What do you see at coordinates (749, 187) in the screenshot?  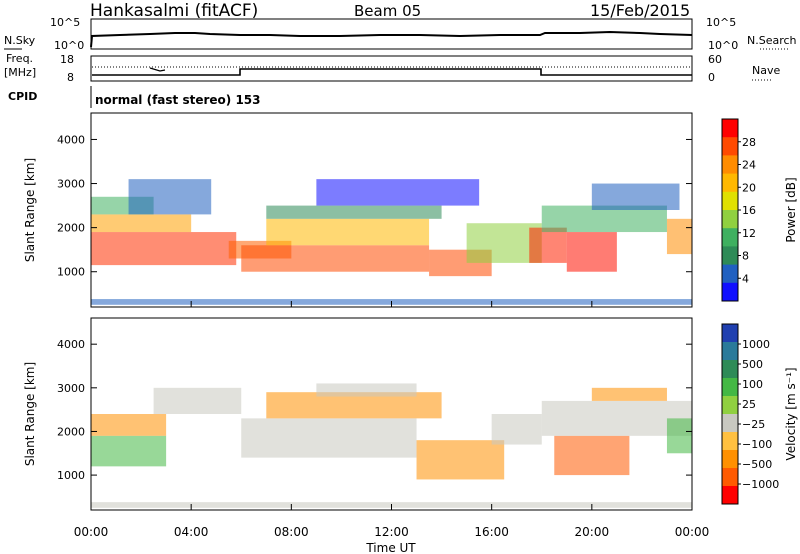 I see `power-colorbar-tick: 20` at bounding box center [749, 187].